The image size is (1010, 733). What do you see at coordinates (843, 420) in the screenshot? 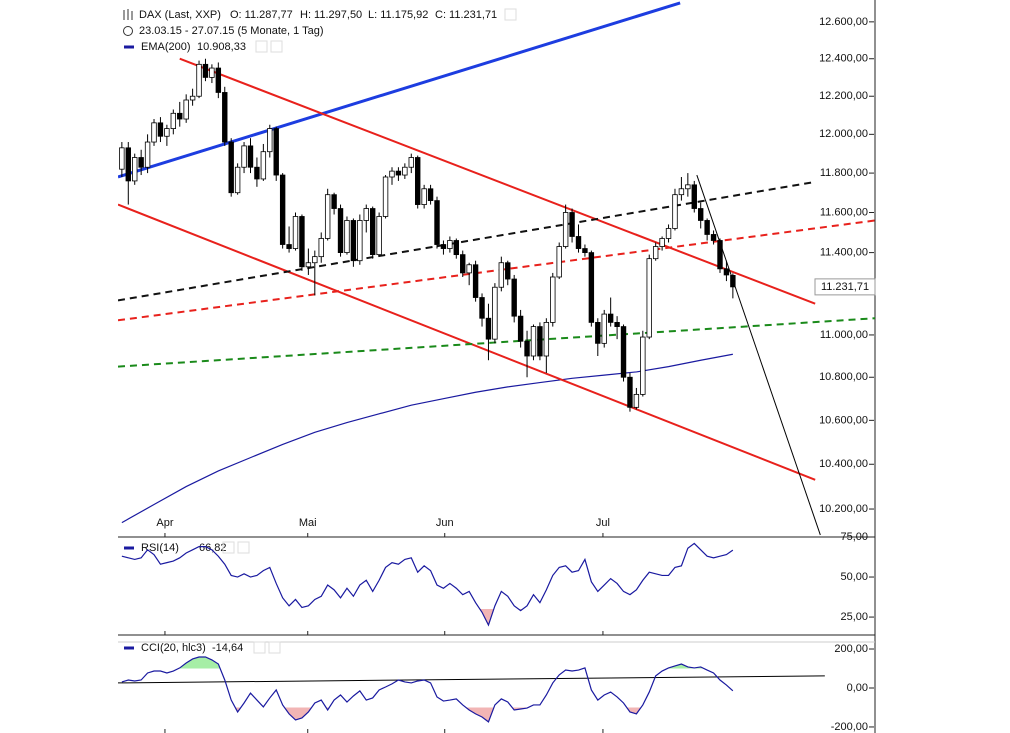
I see `y-tick-label: 10.600,00` at bounding box center [843, 420].